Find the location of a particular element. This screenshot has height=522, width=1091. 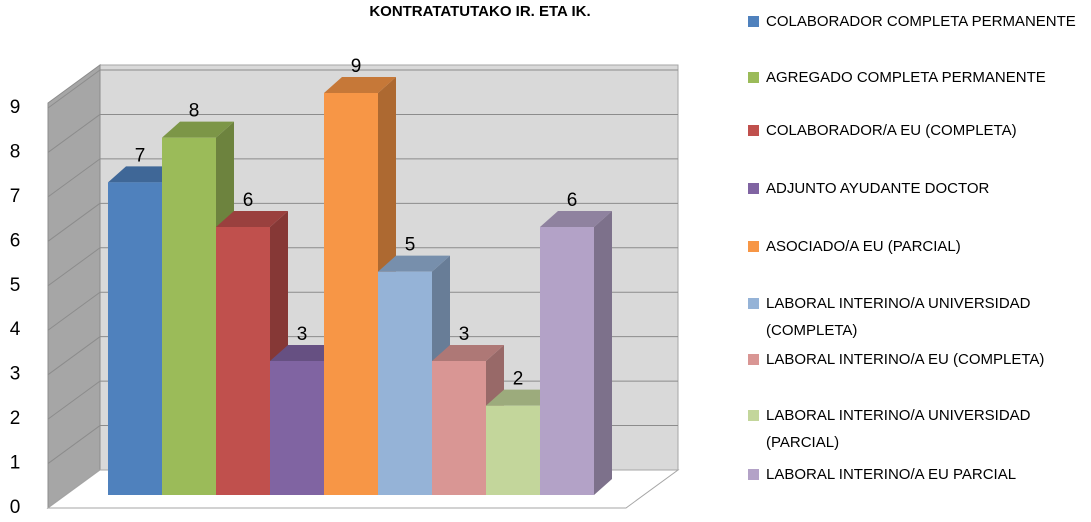

legend-label: AGREGADO COMPLETA PERMANENTE is located at coordinates (906, 77).